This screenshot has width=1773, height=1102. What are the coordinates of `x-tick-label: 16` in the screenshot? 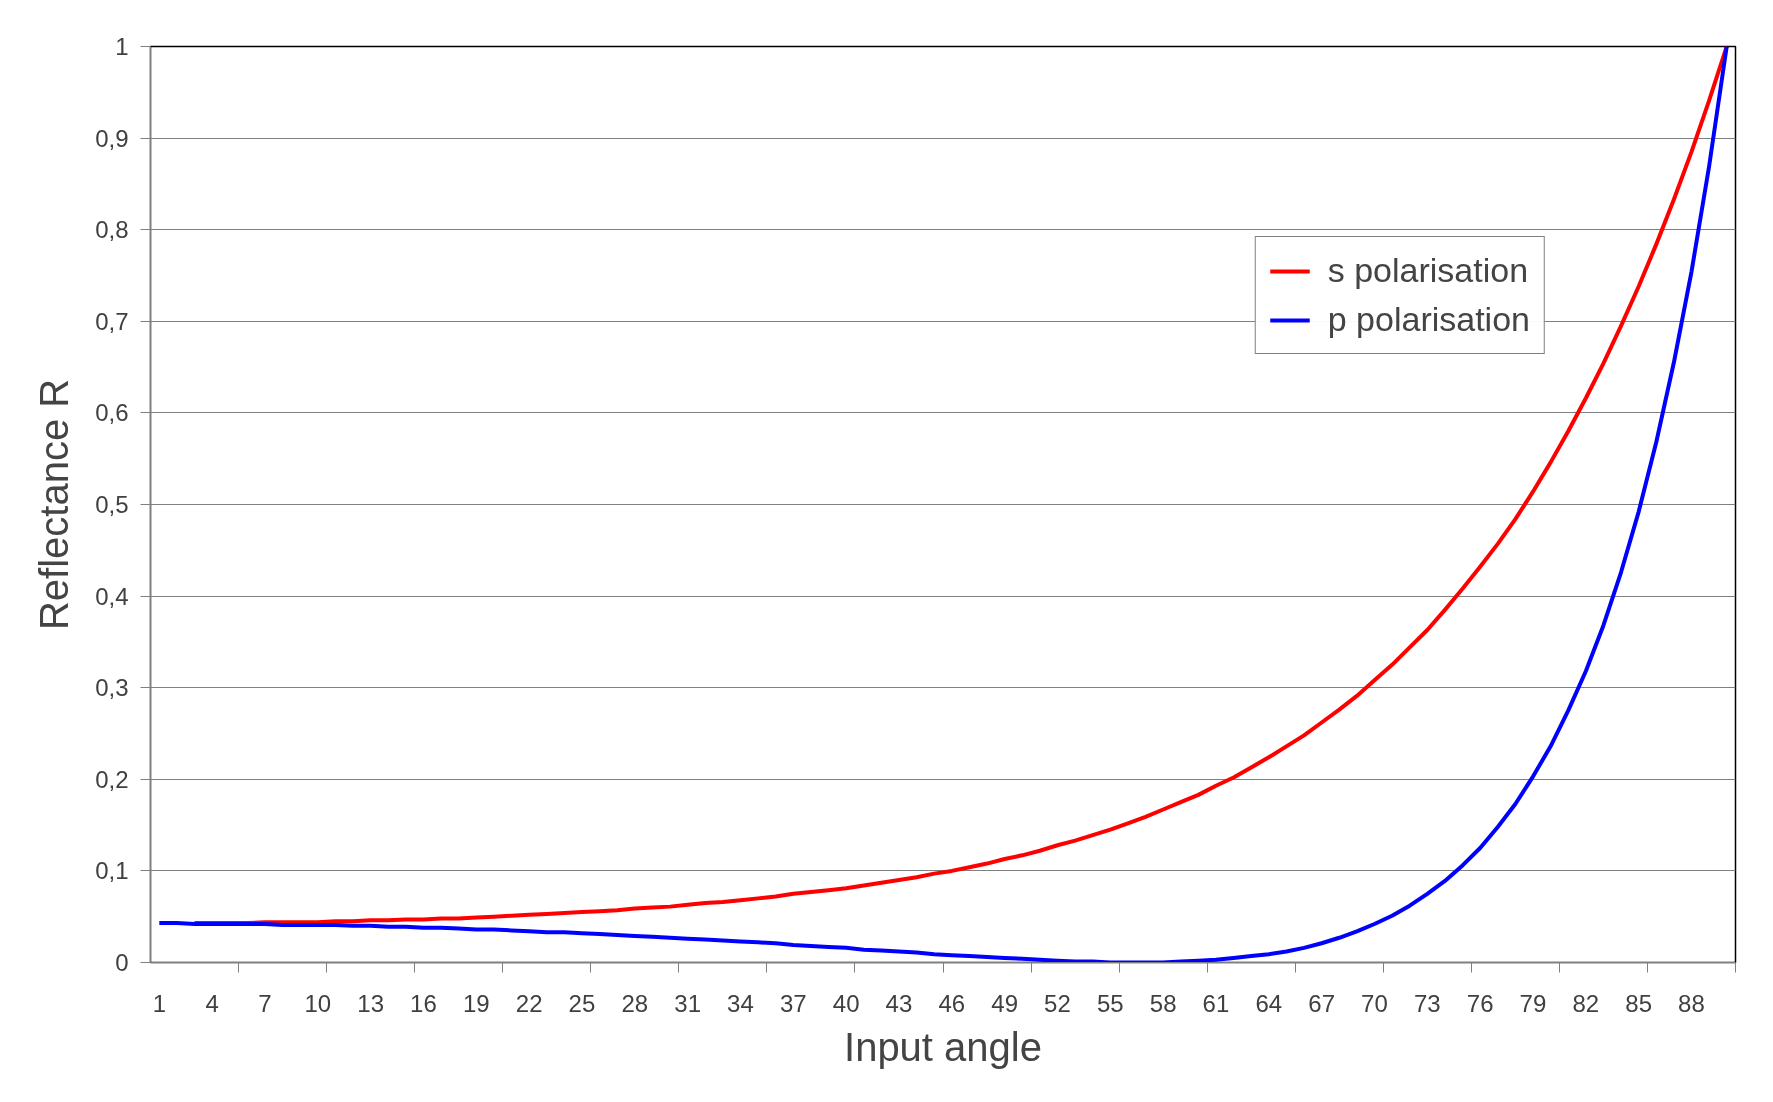 It's located at (423, 1003).